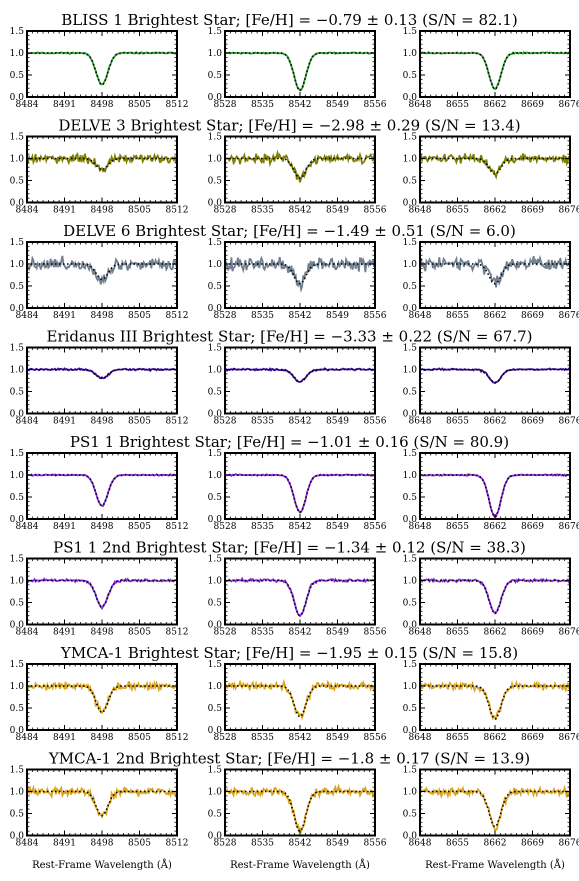 This screenshot has width=579, height=881. Describe the element at coordinates (139, 738) in the screenshot. I see `x-tick-label: 8505` at that location.